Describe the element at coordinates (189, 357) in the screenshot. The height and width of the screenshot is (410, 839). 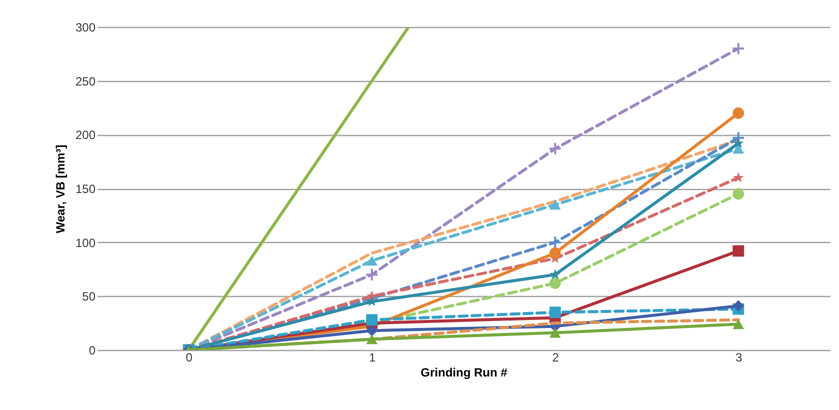
I see `x-tick-label: 0` at that location.